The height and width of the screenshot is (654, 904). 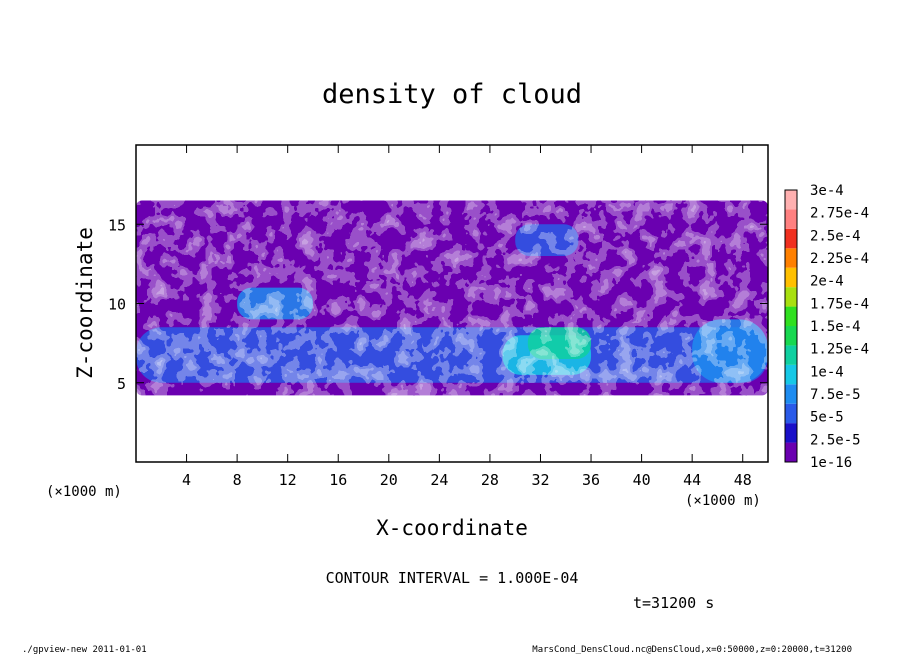 I want to click on contour-interval: CONTOUR INTERVAL = 1.000E-04, so click(x=452, y=578).